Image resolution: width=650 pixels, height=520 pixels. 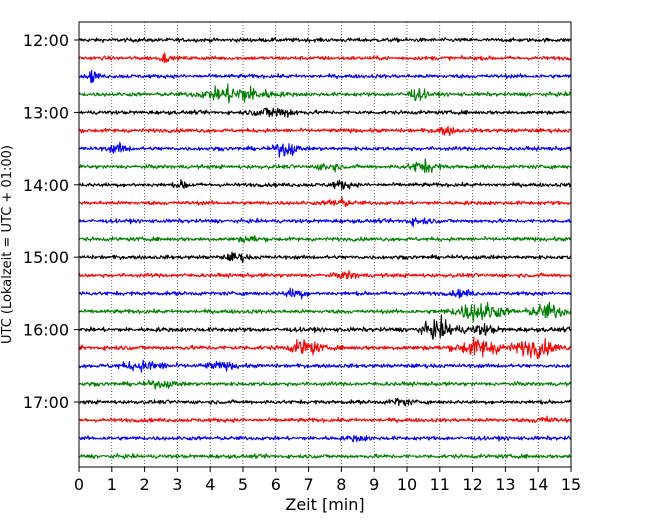 I want to click on x-tick-label: 6, so click(x=276, y=484).